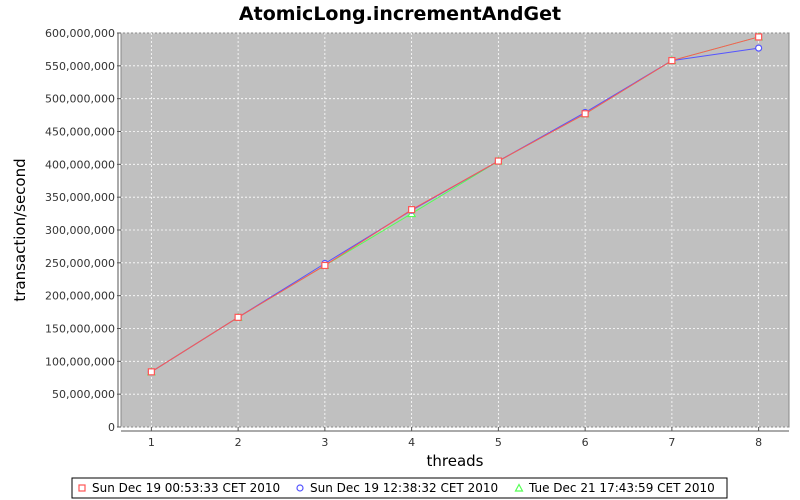  What do you see at coordinates (404, 488) in the screenshot?
I see `legend-entry-label: Sun Dec 19 12:38:32 CET 2010` at bounding box center [404, 488].